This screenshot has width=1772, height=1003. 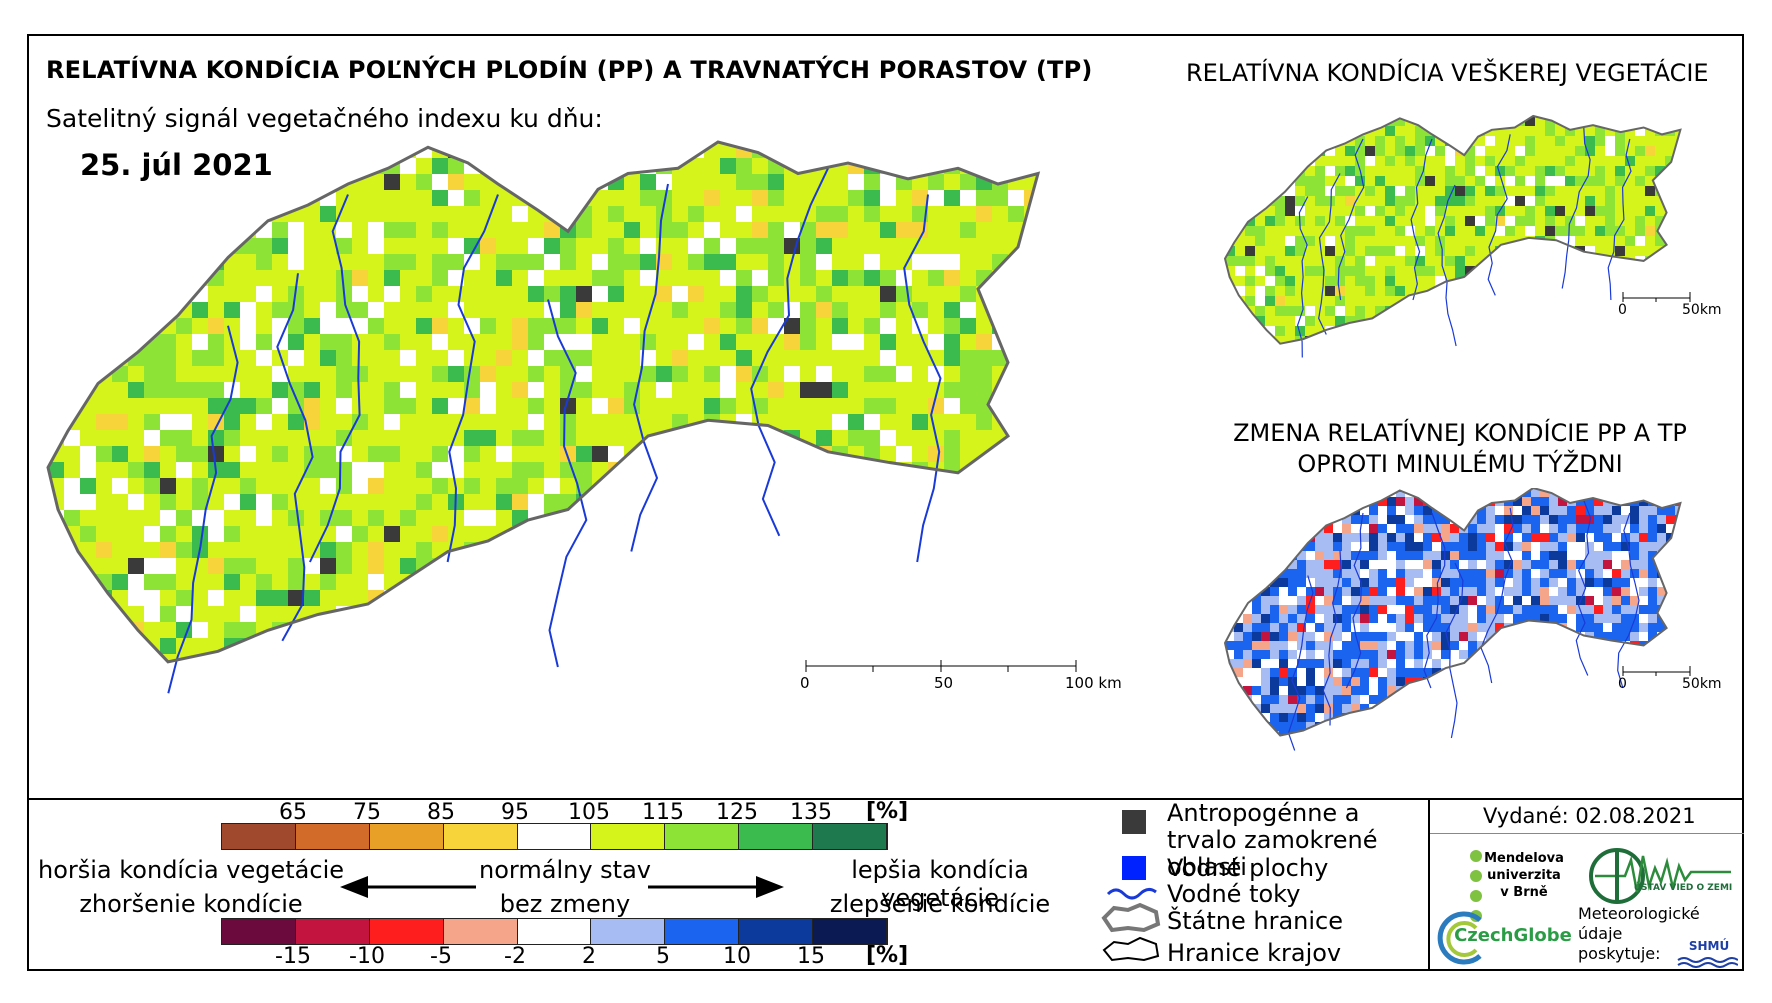 I want to click on river-line, so click(x=567, y=483).